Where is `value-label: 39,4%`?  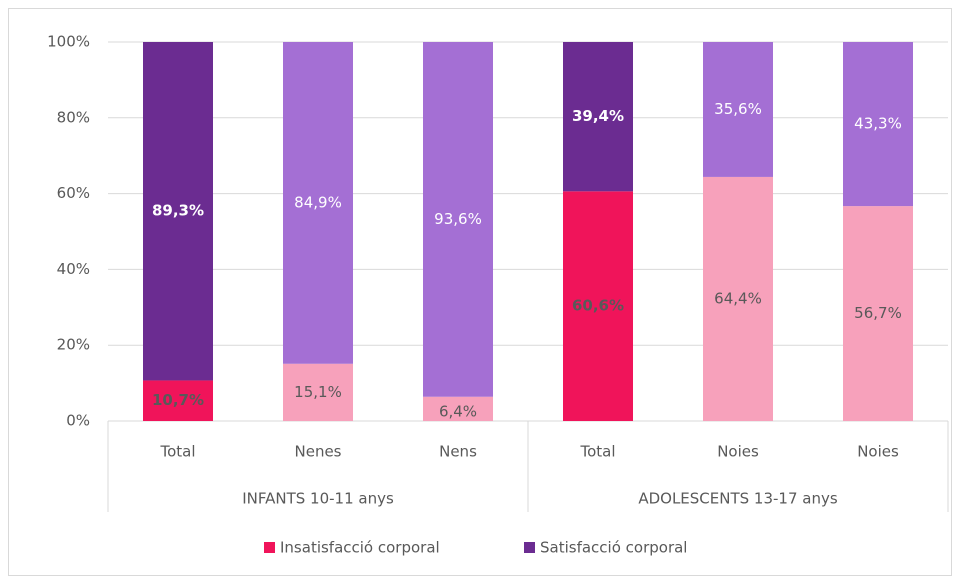
value-label: 39,4% is located at coordinates (598, 116).